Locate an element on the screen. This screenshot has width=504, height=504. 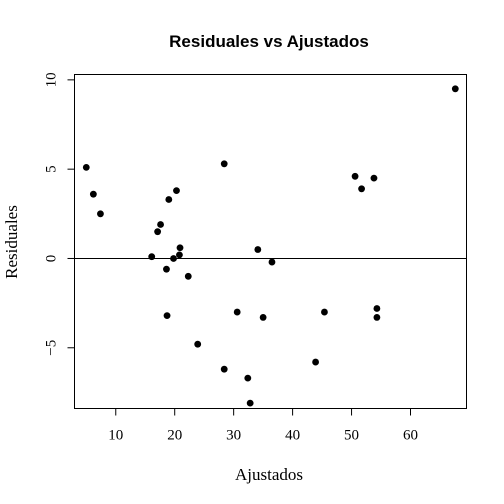
x-tick-label: 20 is located at coordinates (174, 436).